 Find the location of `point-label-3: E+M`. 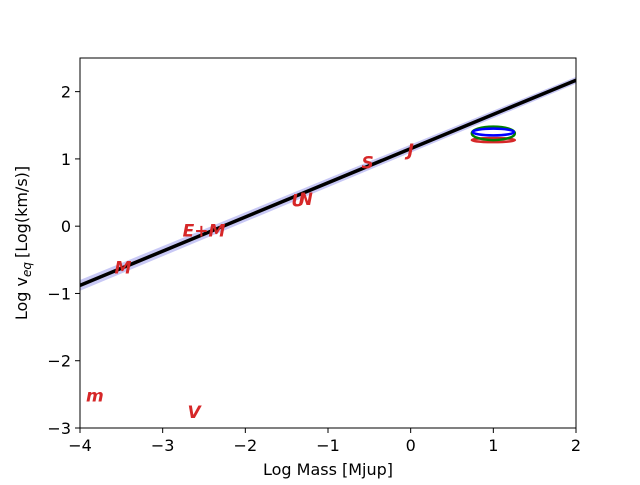

point-label-3: E+M is located at coordinates (204, 232).